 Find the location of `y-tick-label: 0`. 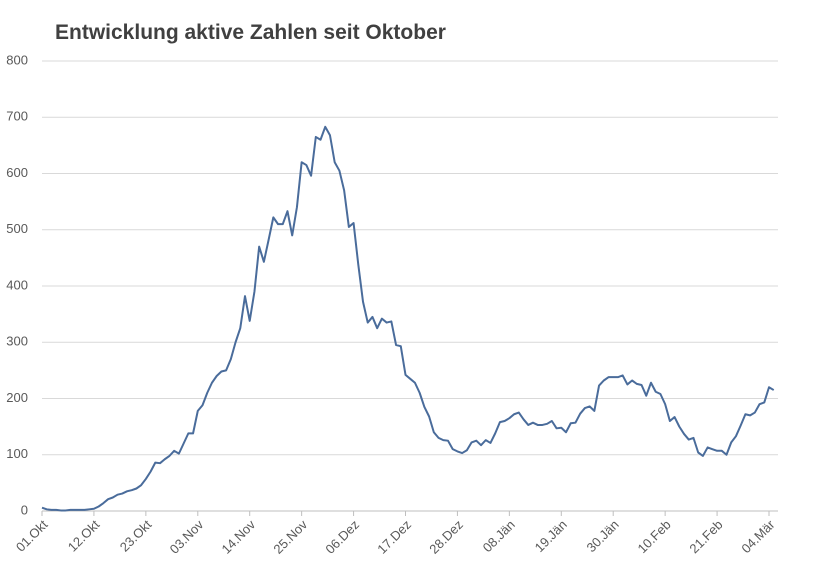

y-tick-label: 0 is located at coordinates (24, 509).